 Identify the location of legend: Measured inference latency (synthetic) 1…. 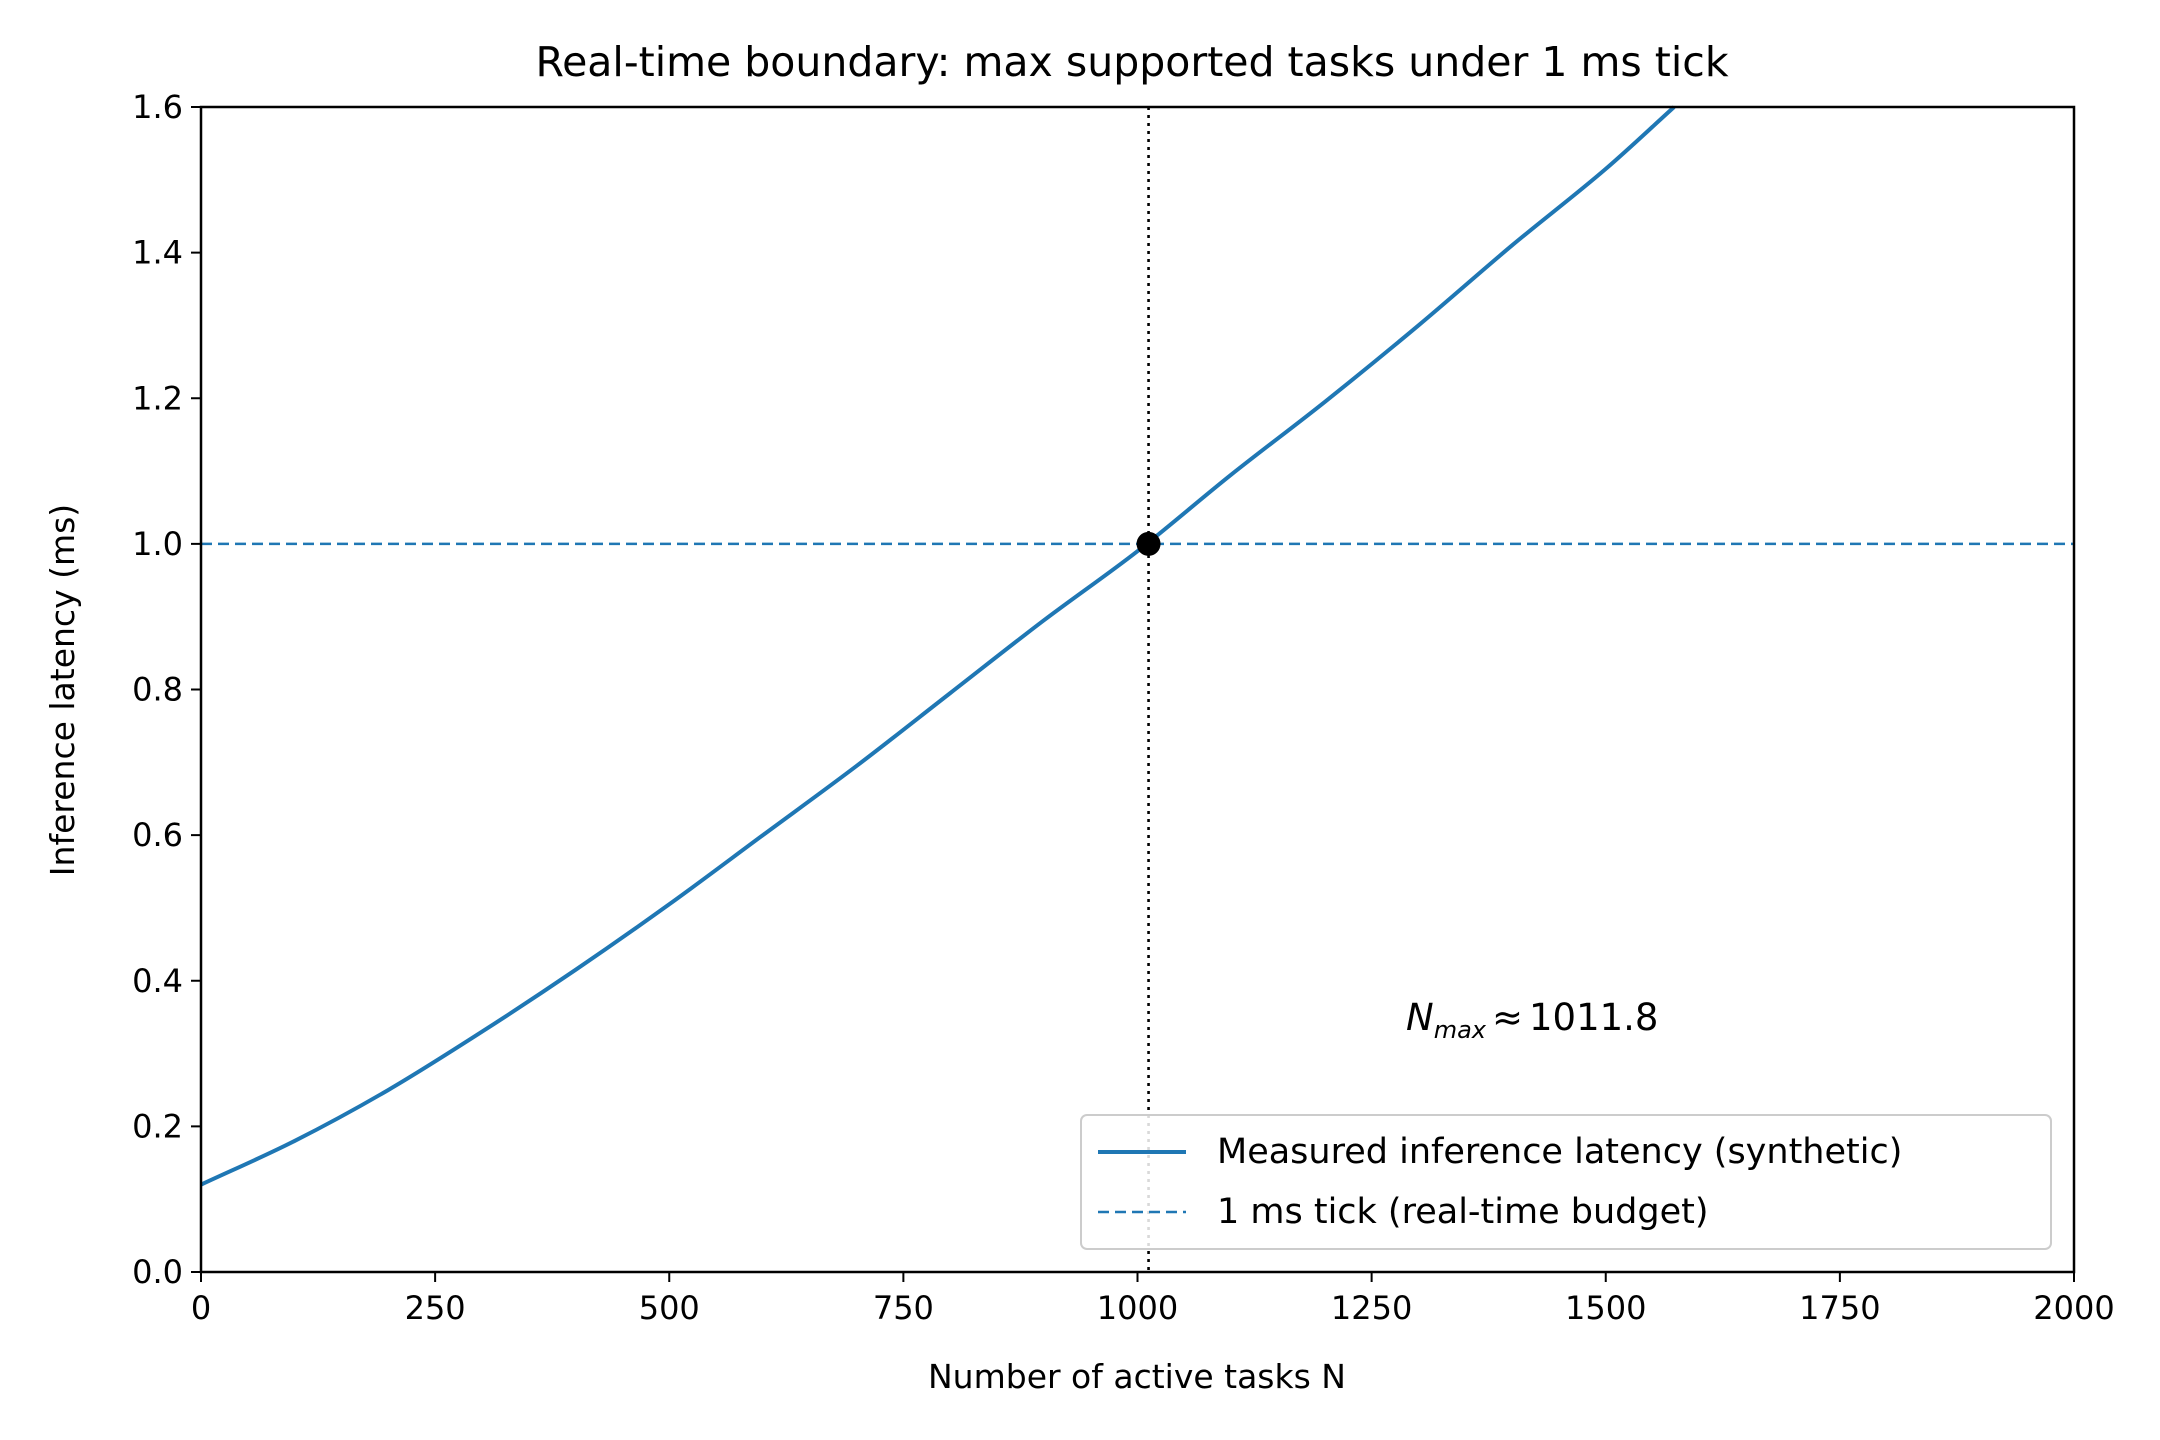
(1566, 1182).